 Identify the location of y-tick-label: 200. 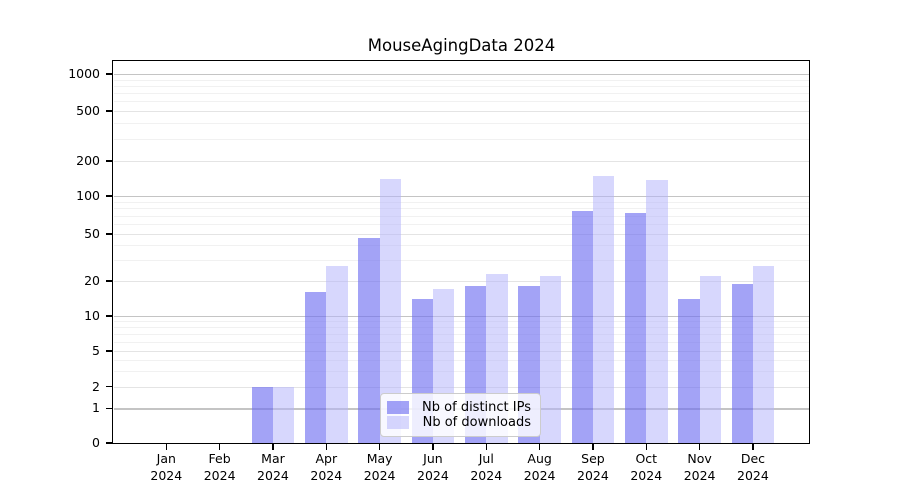
(88, 160).